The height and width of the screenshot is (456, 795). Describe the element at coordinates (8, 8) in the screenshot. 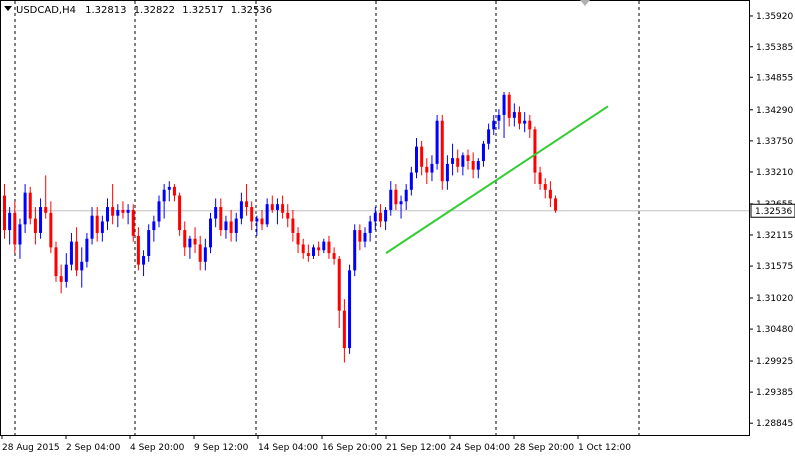

I see `dropdown-triangle-icon` at that location.